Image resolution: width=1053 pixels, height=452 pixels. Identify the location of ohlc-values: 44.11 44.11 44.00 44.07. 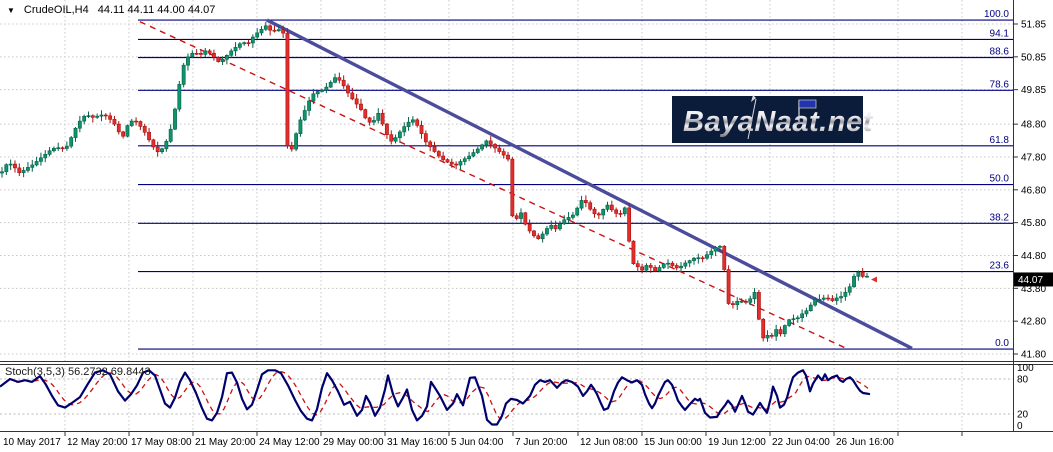
(156, 10).